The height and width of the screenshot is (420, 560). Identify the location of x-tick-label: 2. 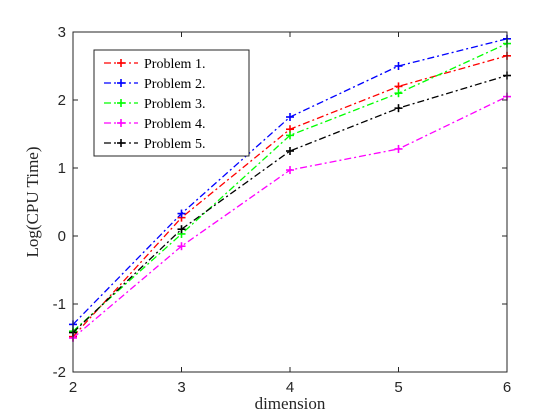
(73, 387).